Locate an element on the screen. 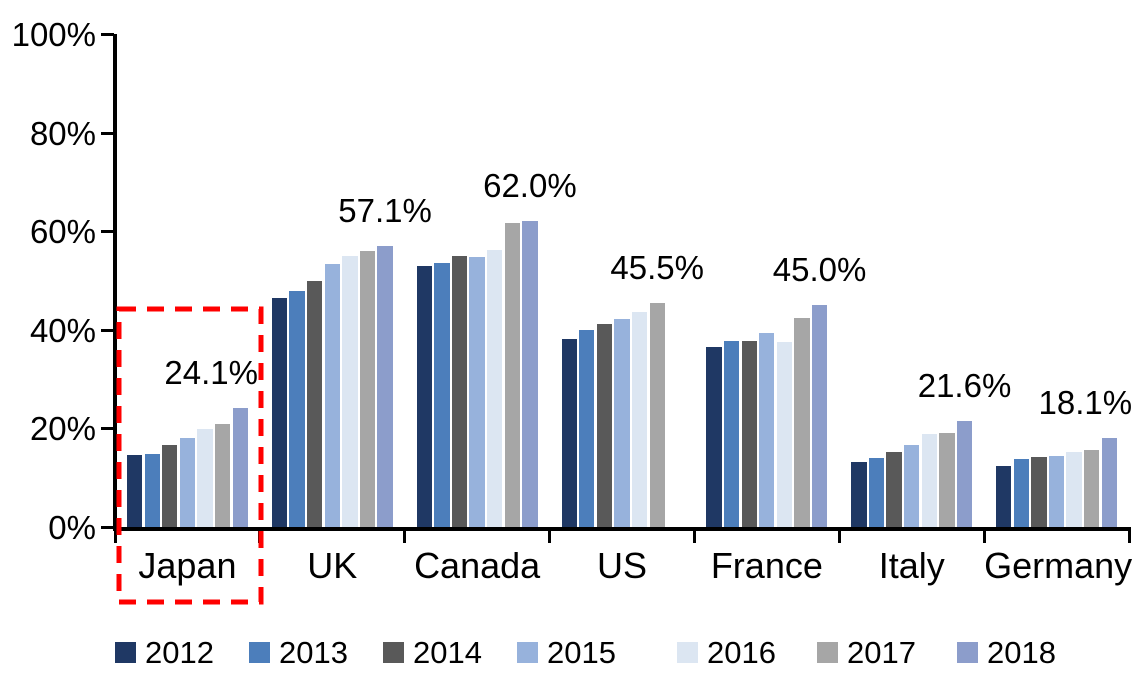 Image resolution: width=1142 pixels, height=683 pixels. category-label-canada: Canada is located at coordinates (477, 565).